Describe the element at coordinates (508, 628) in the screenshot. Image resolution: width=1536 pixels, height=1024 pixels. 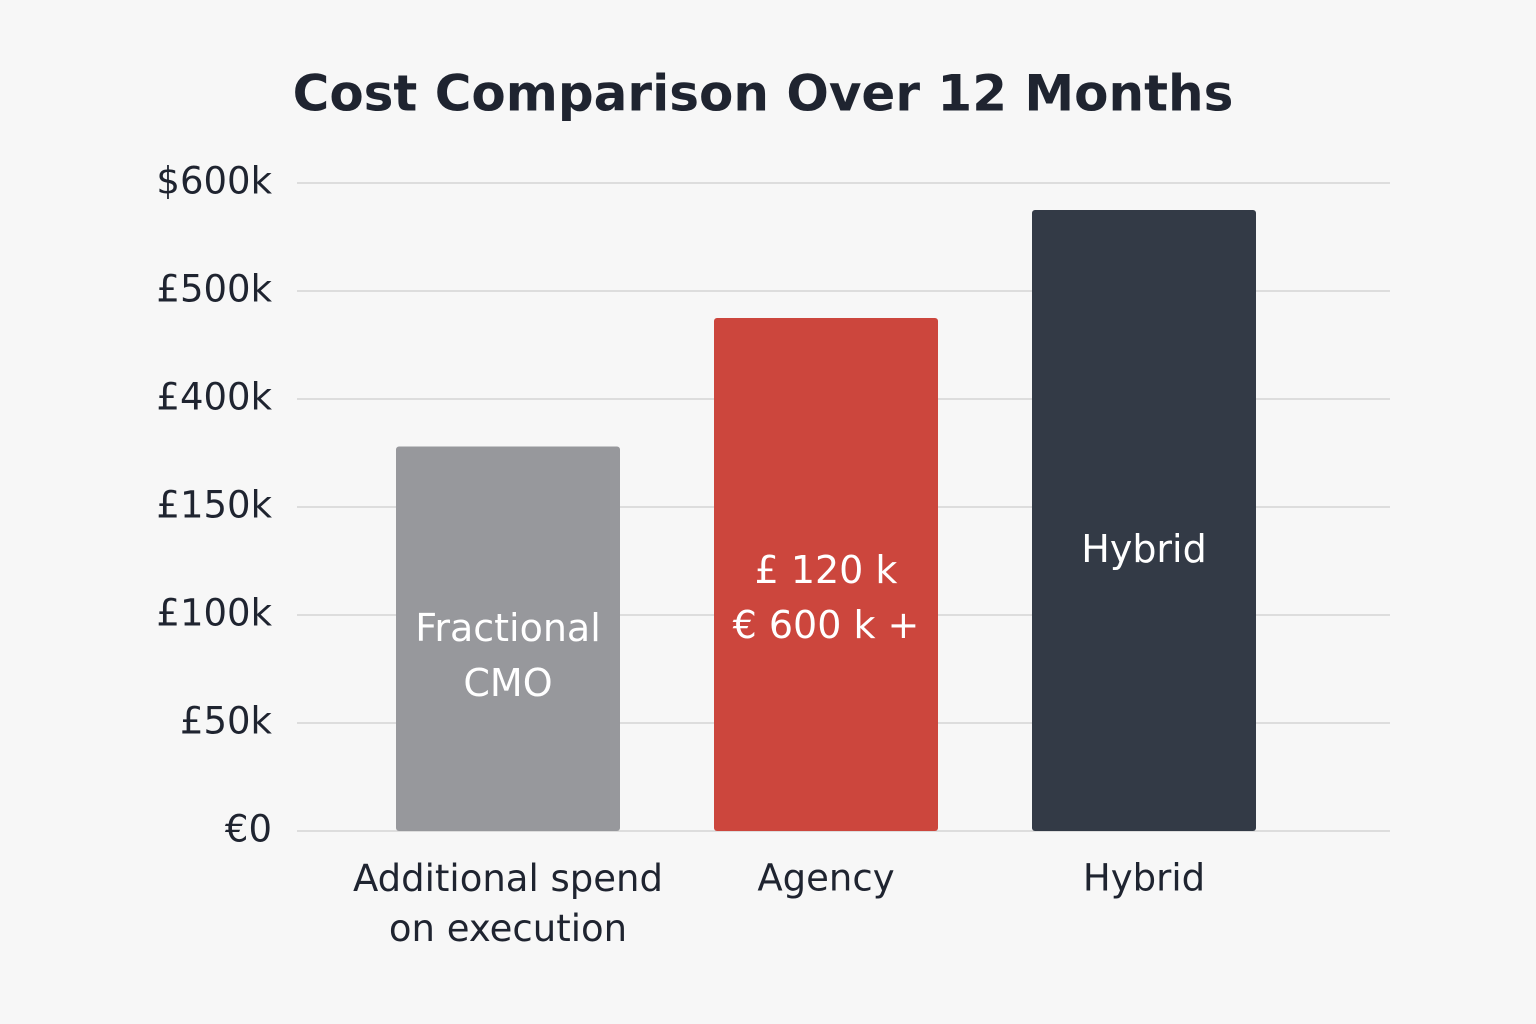
I see `bar-label: Fractional` at that location.